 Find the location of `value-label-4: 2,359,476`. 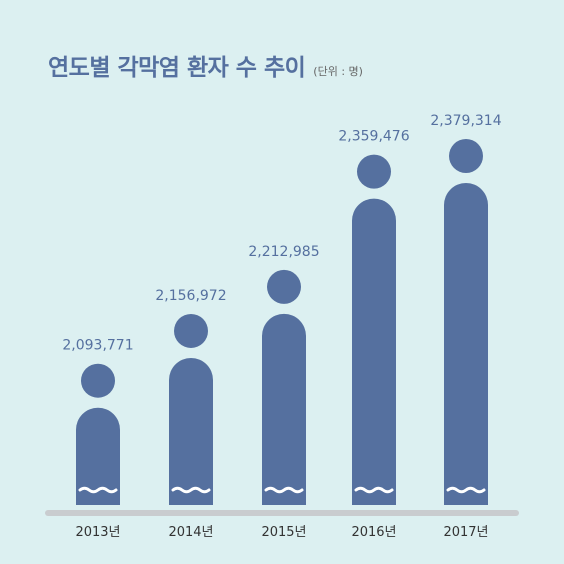

value-label-4: 2,359,476 is located at coordinates (373, 137).